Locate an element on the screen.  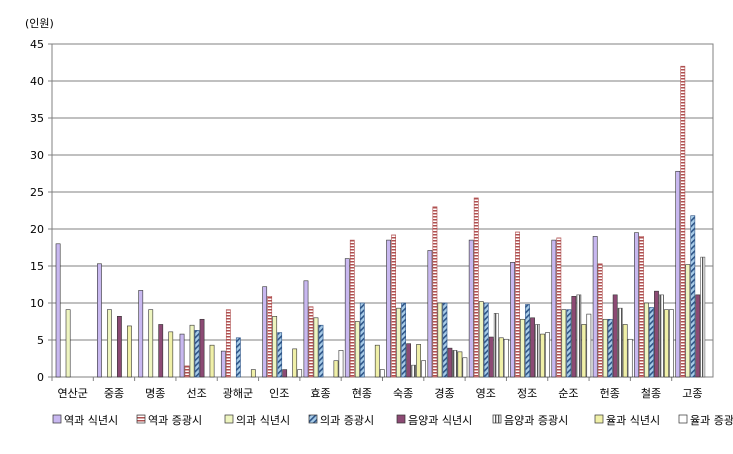
legend-label: 음양과 식년시 is located at coordinates (440, 420).